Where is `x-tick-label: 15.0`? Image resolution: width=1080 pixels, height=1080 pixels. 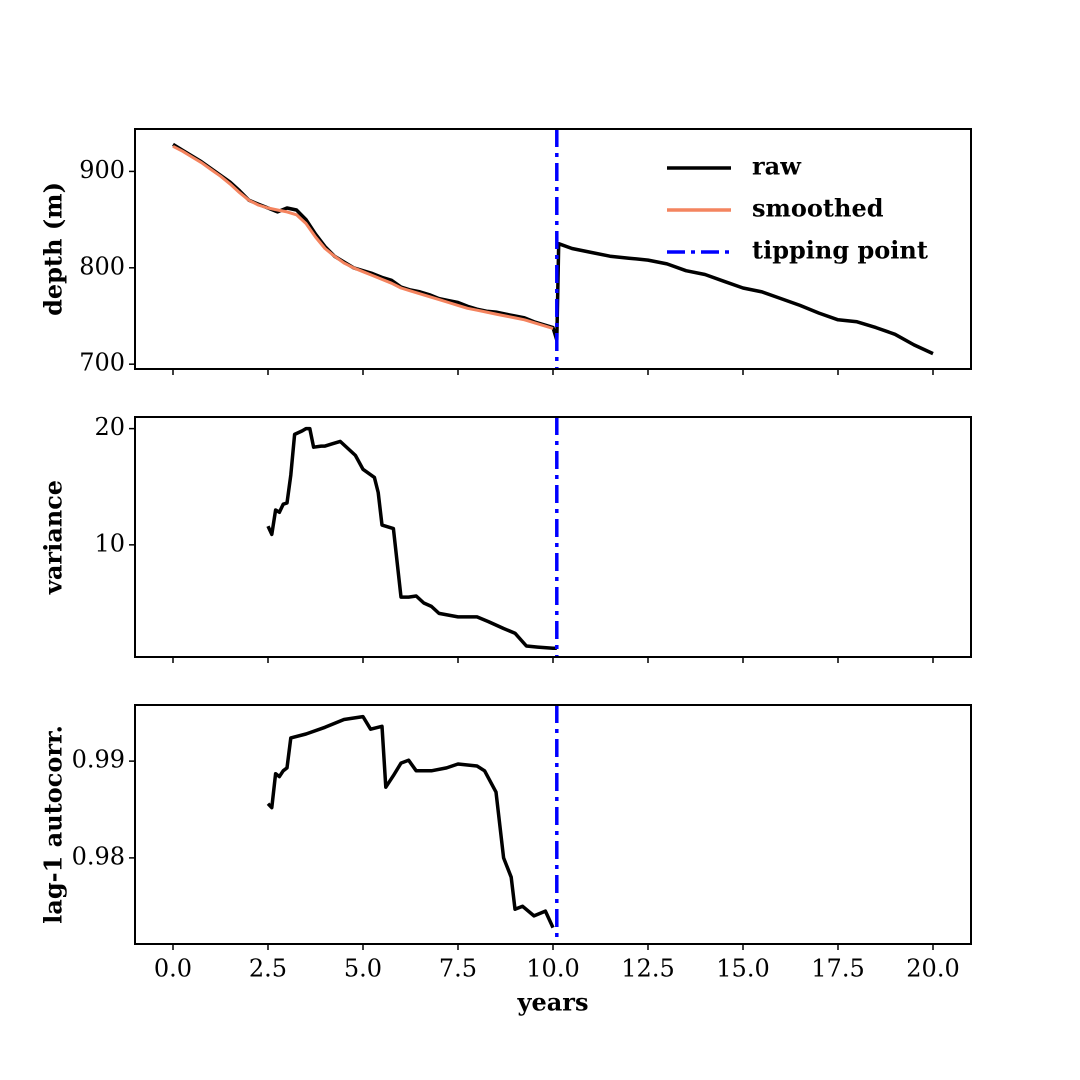
x-tick-label: 15.0 is located at coordinates (742, 969).